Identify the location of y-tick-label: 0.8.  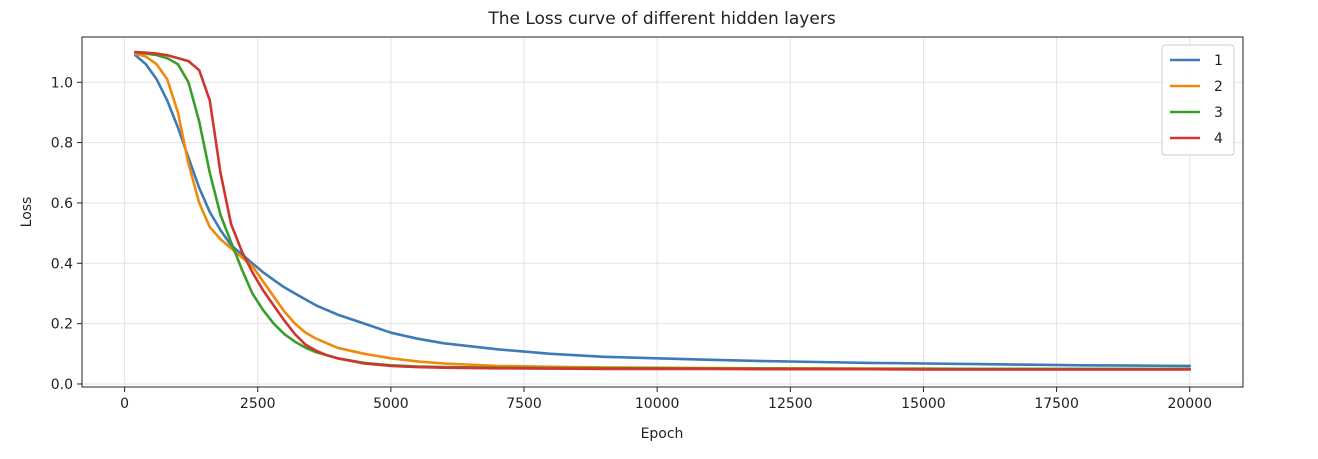
(62, 144).